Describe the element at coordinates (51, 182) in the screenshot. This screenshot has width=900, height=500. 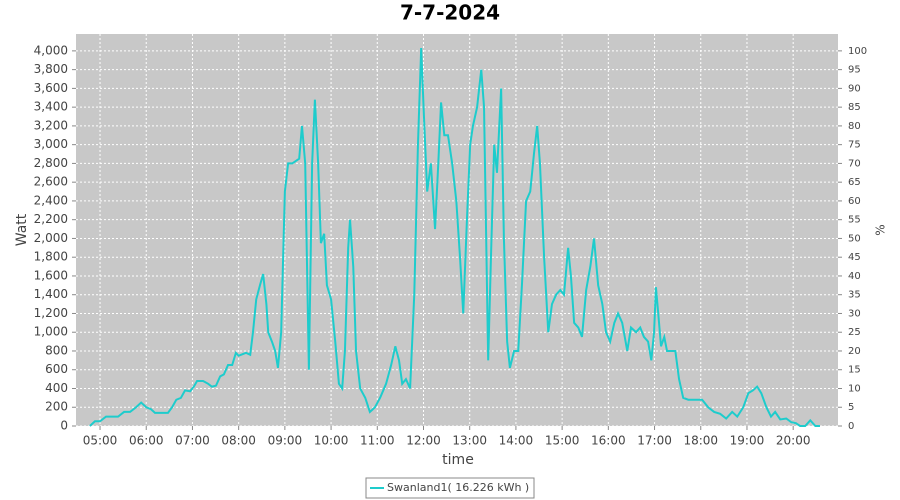
I see `y-tick-label: 2,600` at that location.